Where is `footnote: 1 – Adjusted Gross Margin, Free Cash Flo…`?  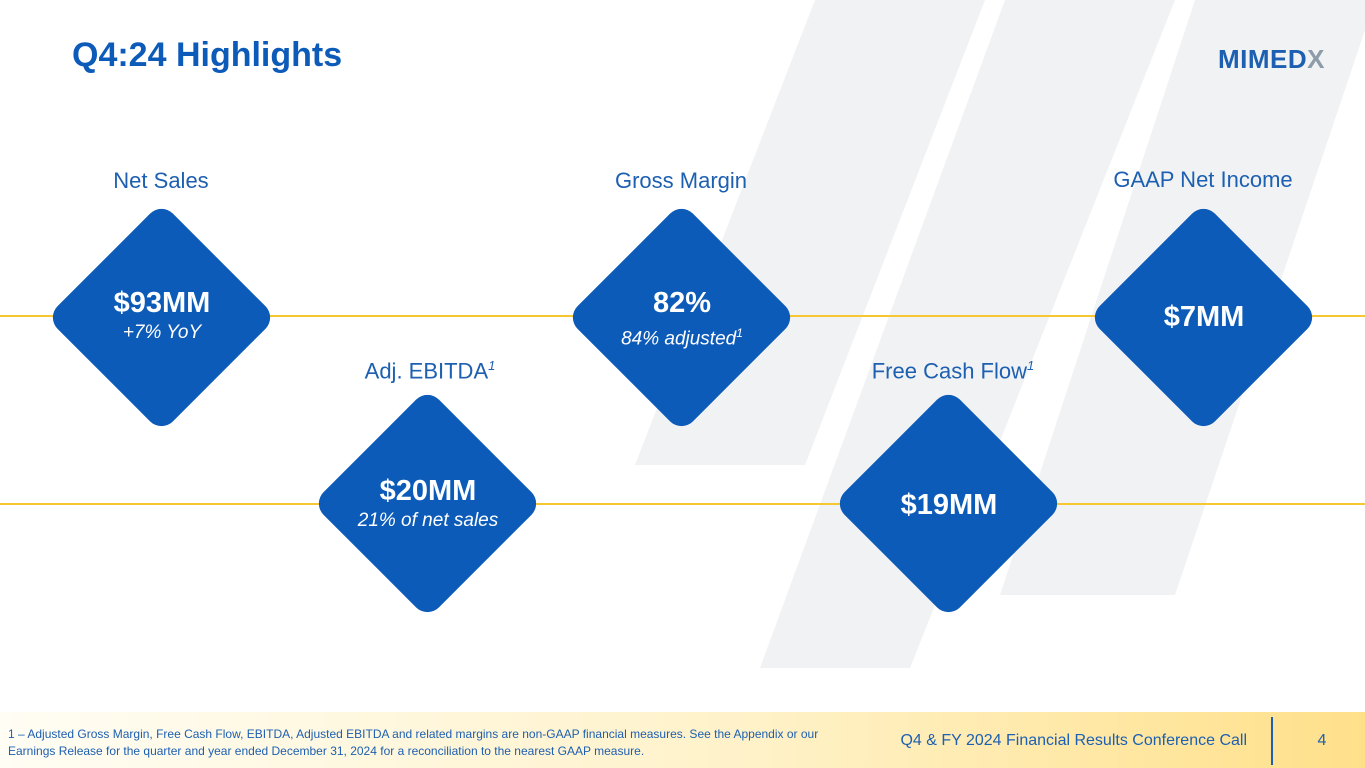 footnote: 1 – Adjusted Gross Margin, Free Cash Flo… is located at coordinates (413, 742).